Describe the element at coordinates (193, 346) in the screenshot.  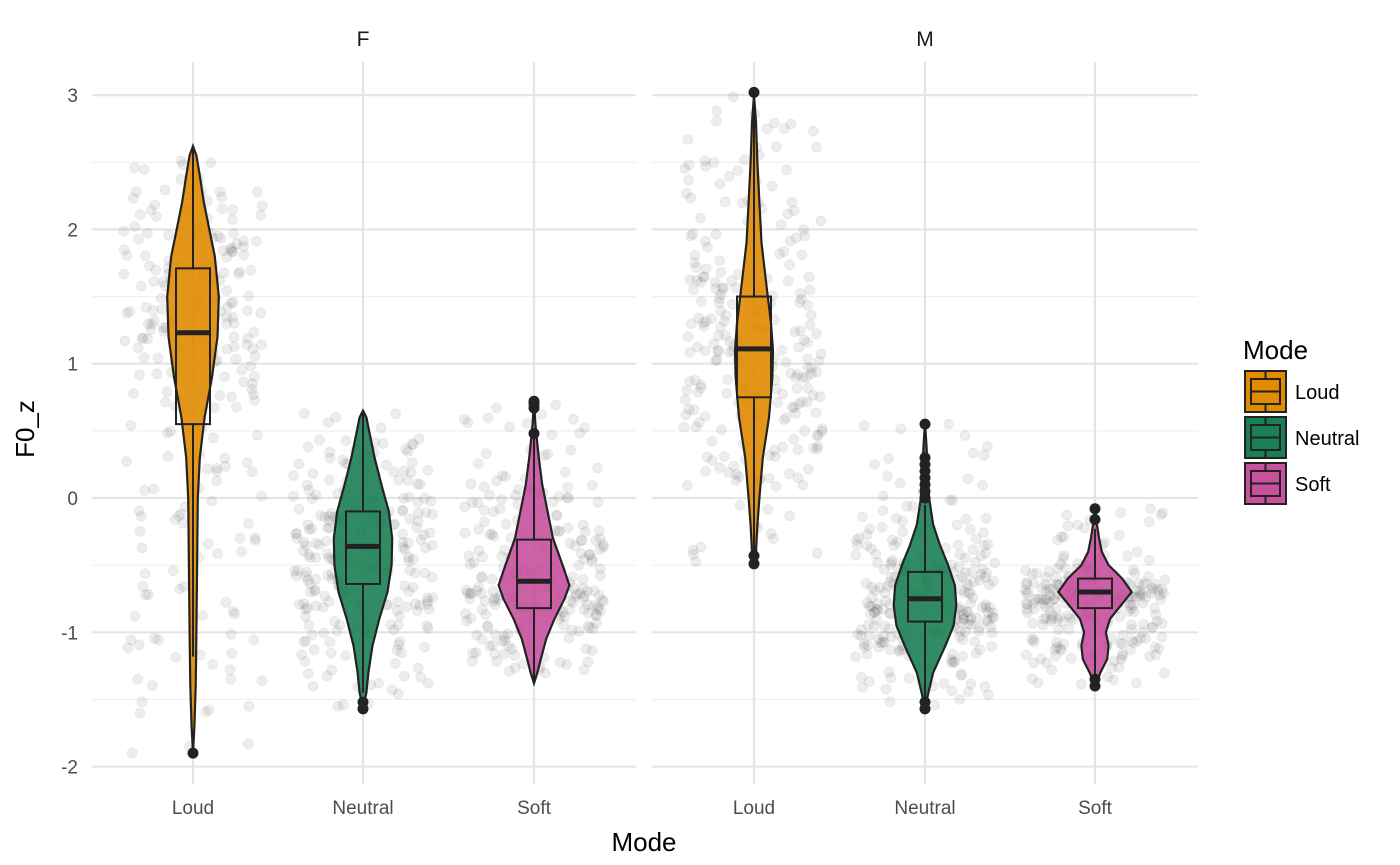
I see `box-loud` at that location.